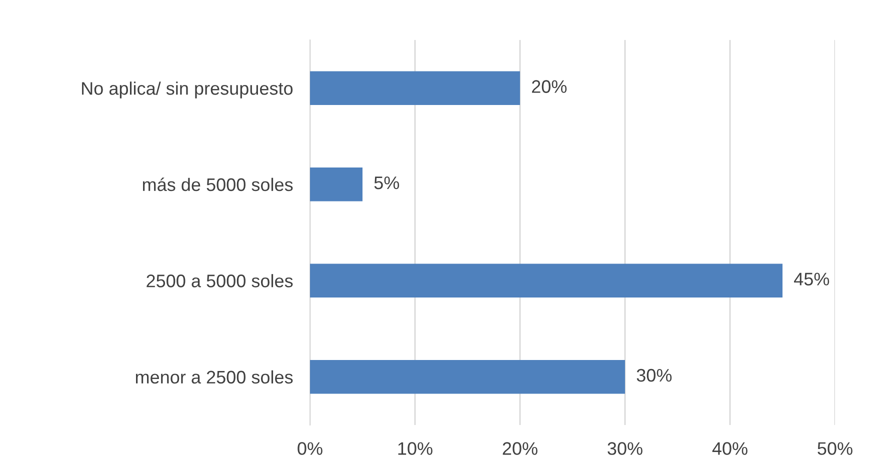 This screenshot has height=471, width=890. Describe the element at coordinates (520, 448) in the screenshot. I see `x-tick-label: 20%` at that location.